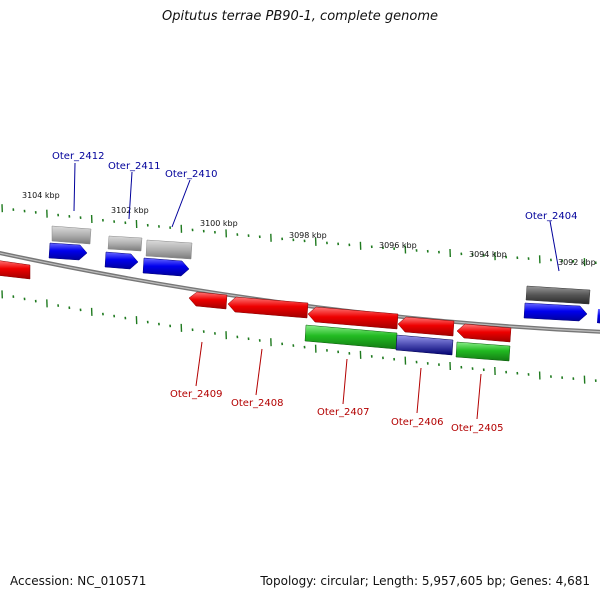 This screenshot has width=600, height=600. I want to click on gene-forward-edge, so click(598, 316).